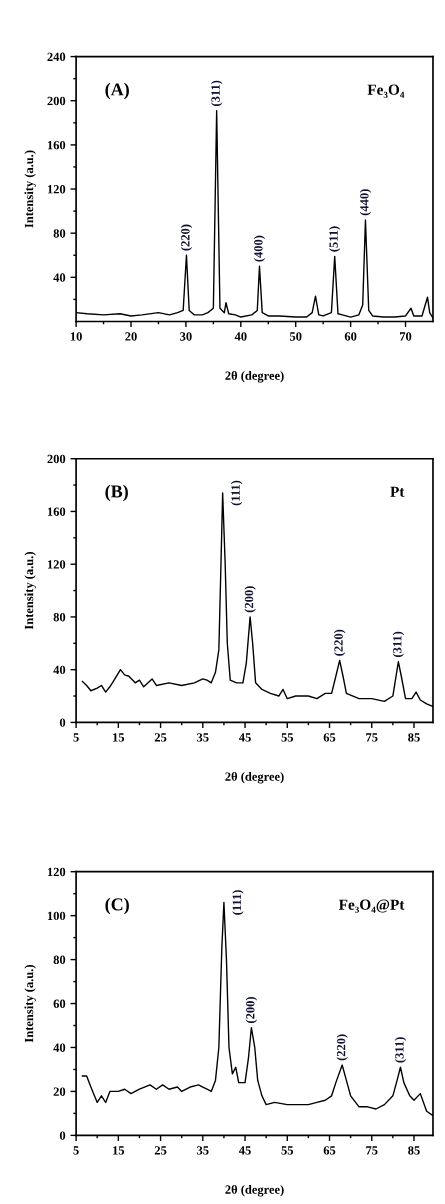 The width and height of the screenshot is (445, 1204). Describe the element at coordinates (131, 336) in the screenshot. I see `x-tick-label: 20` at that location.